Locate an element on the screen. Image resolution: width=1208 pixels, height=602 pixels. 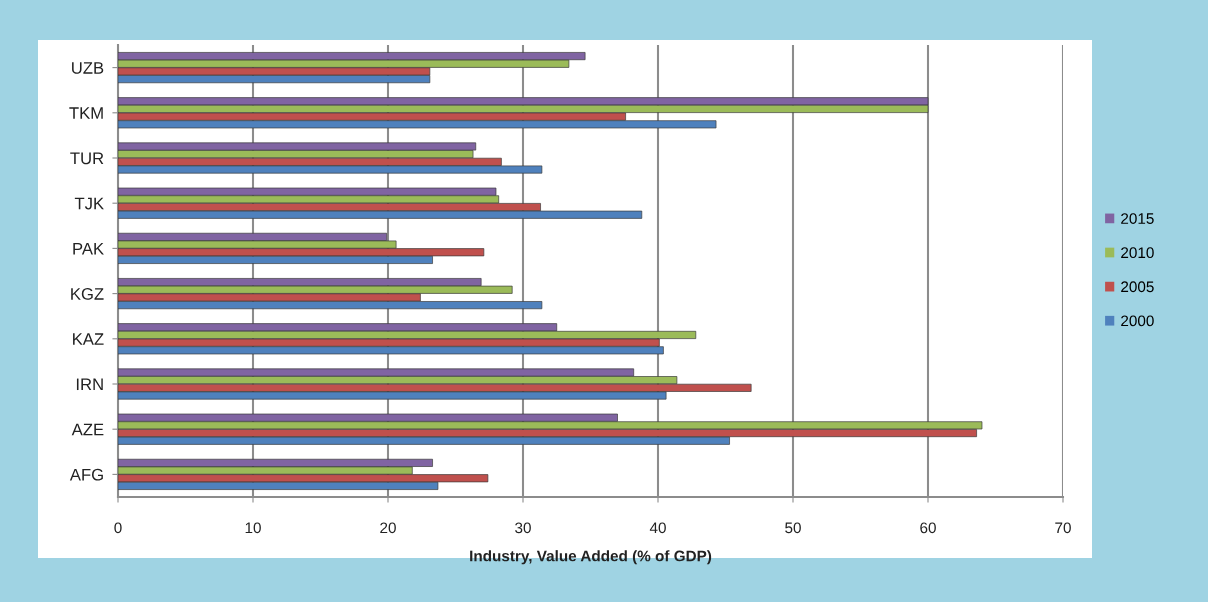
x-tick-label: 60 is located at coordinates (928, 528).